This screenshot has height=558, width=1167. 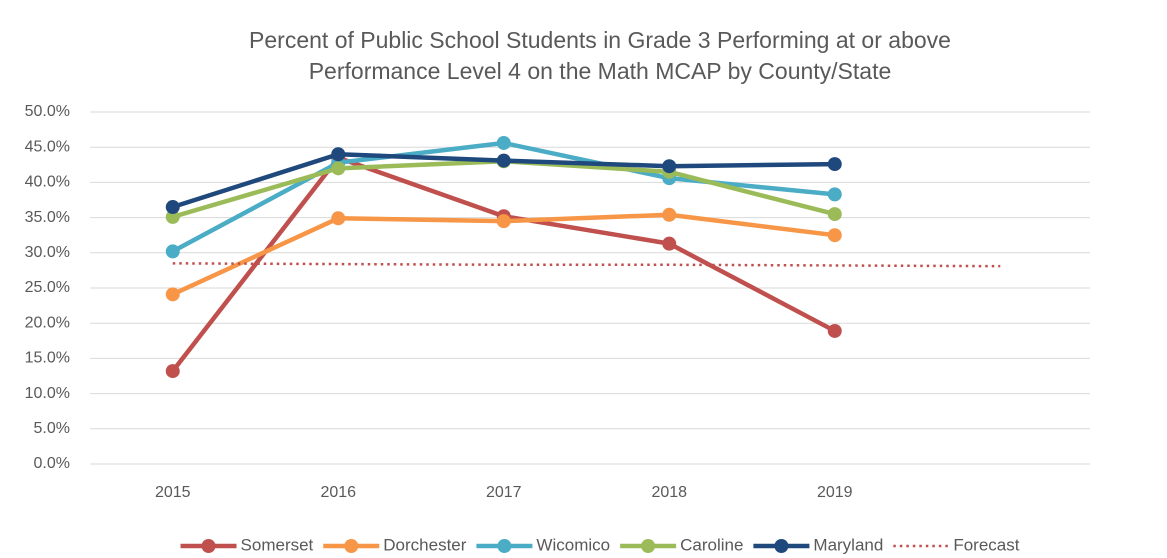 What do you see at coordinates (277, 544) in the screenshot?
I see `legend-label: Somerset` at bounding box center [277, 544].